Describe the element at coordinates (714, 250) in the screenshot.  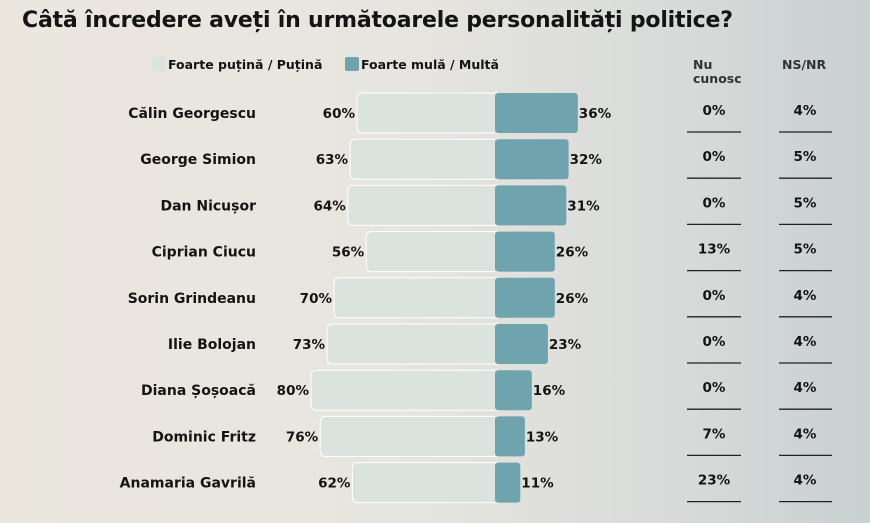
I see `value-nu-cunosc: 13%` at that location.